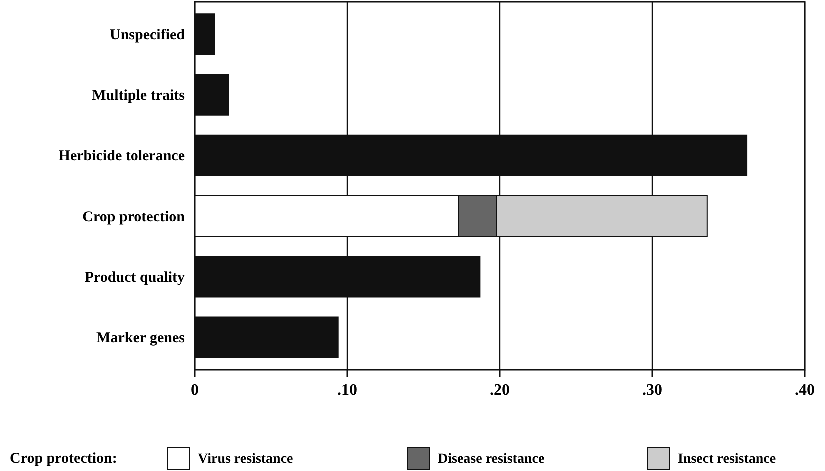  Describe the element at coordinates (141, 338) in the screenshot. I see `y-tick-label: Marker genes` at that location.